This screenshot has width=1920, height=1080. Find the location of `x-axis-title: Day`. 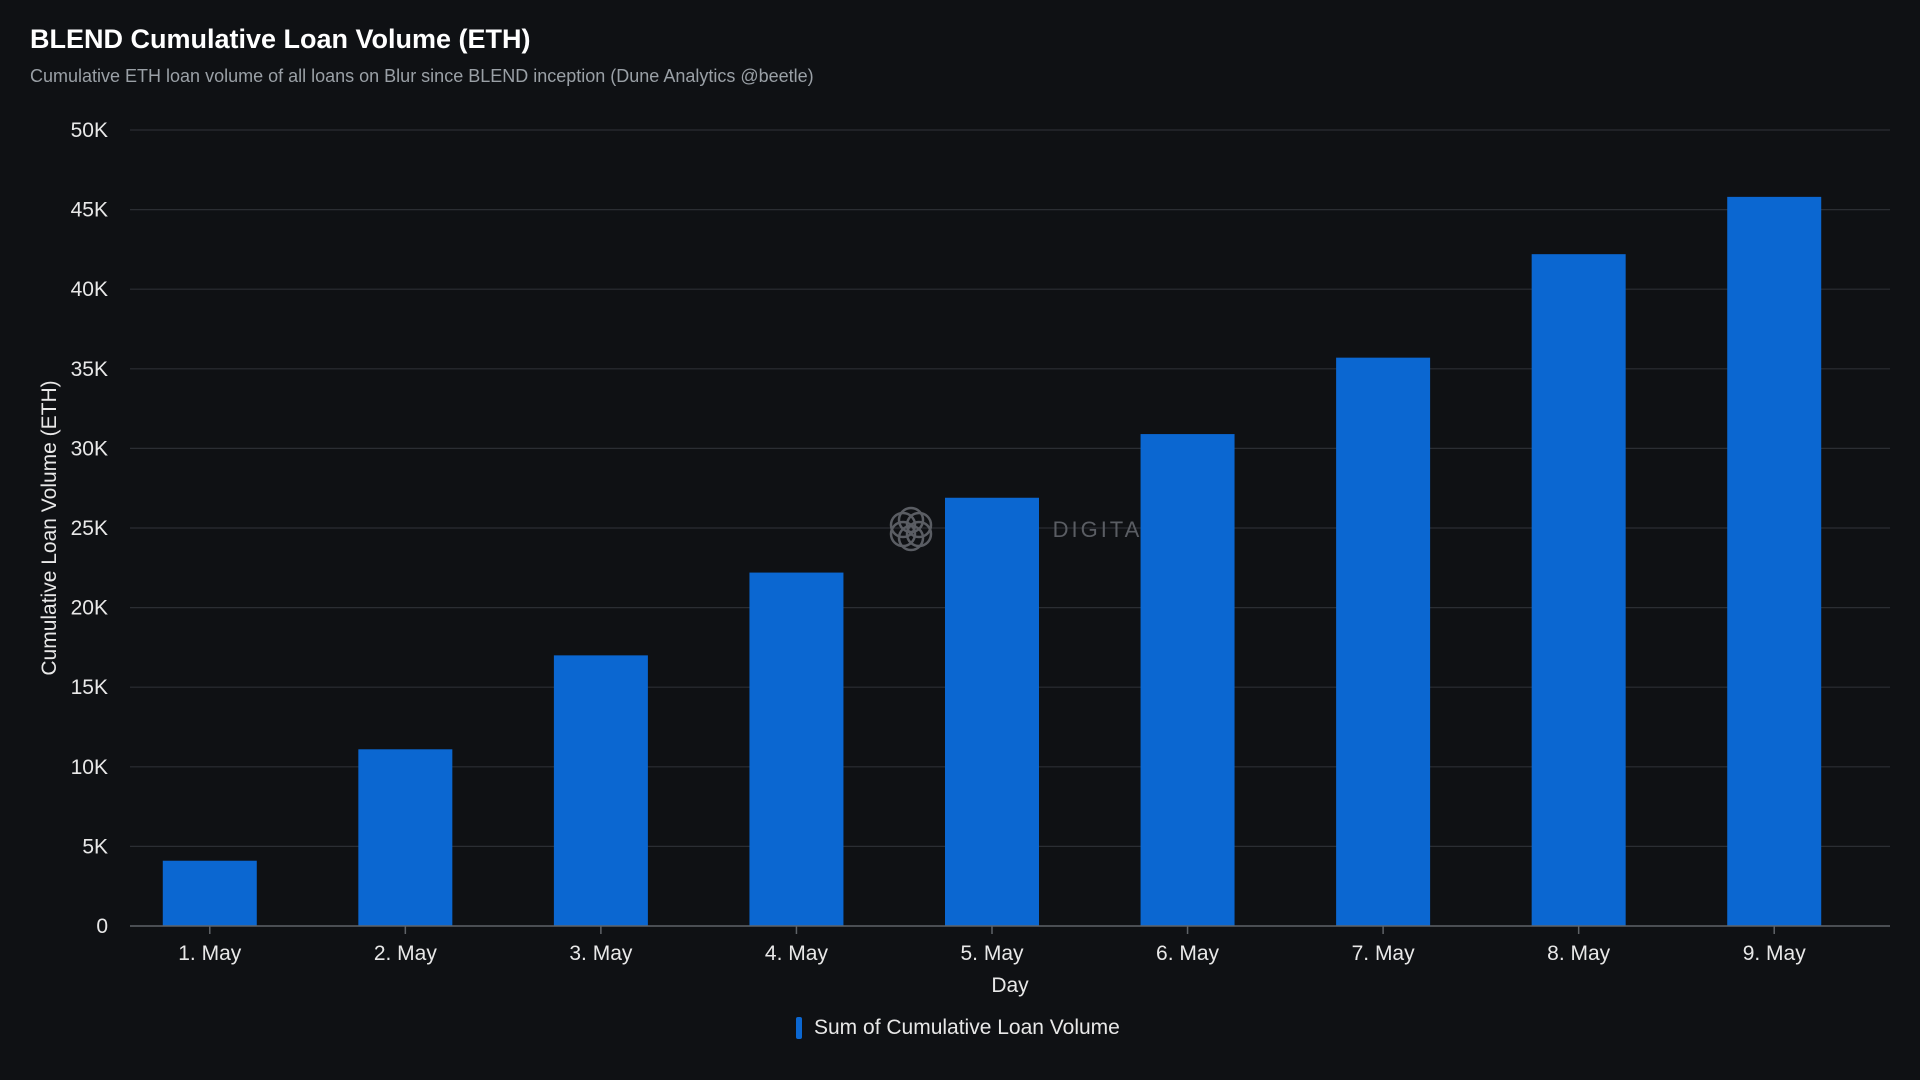

x-axis-title: Day is located at coordinates (1010, 985).